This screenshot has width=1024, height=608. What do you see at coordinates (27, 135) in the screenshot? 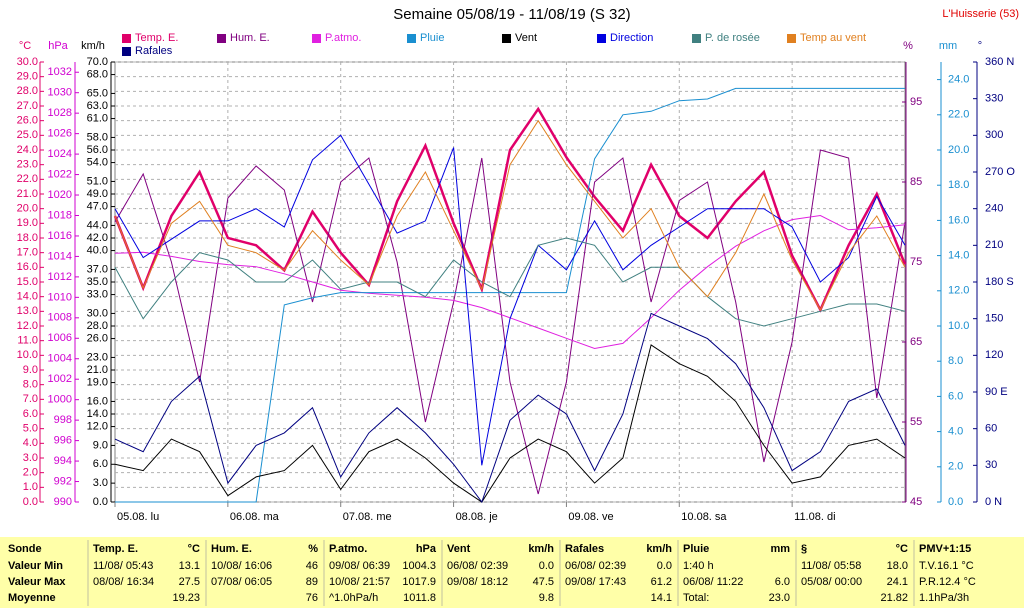
I see `y-tick-label: 25.0` at bounding box center [27, 135].